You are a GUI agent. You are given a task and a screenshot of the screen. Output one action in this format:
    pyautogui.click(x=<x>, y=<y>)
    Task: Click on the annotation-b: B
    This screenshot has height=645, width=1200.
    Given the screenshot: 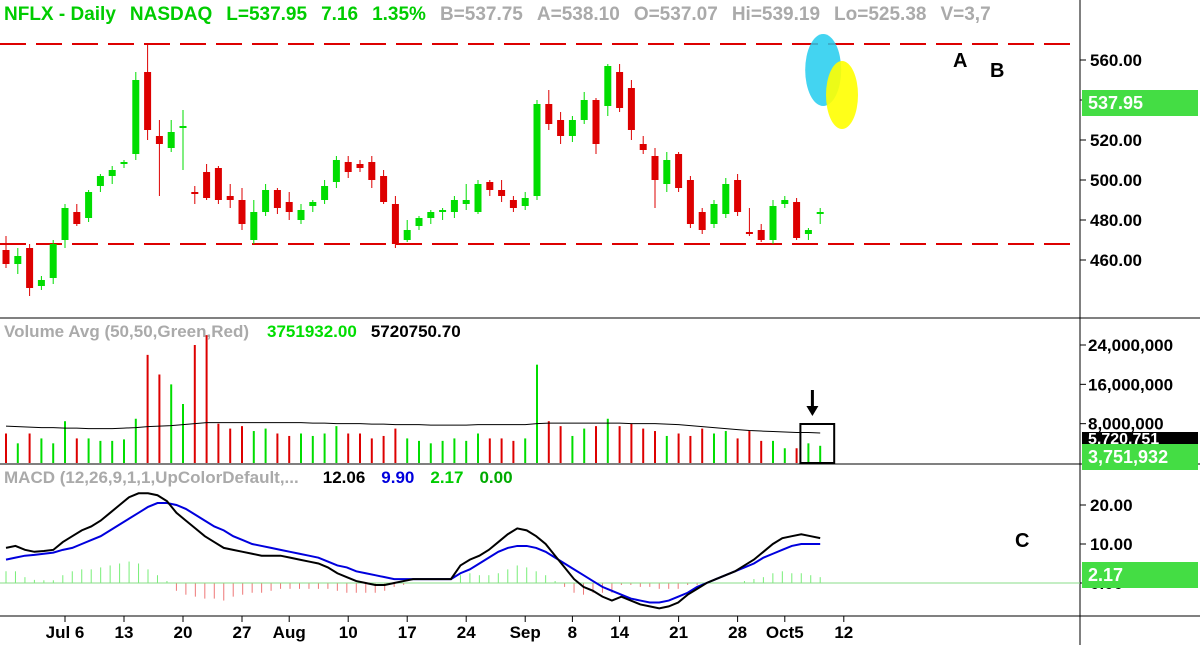 What is the action you would take?
    pyautogui.click(x=997, y=71)
    